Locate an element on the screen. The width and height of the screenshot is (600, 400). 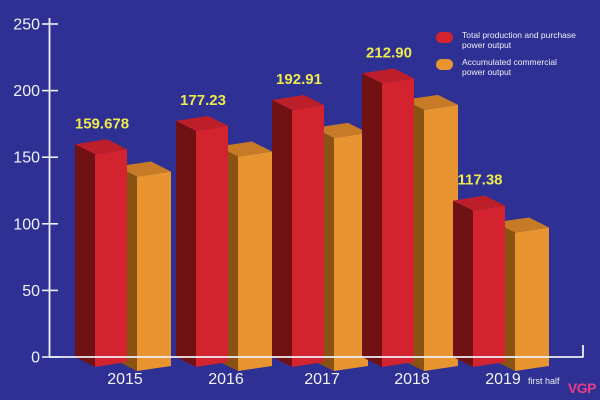
bar-production-2017-top is located at coordinates (298, 103).